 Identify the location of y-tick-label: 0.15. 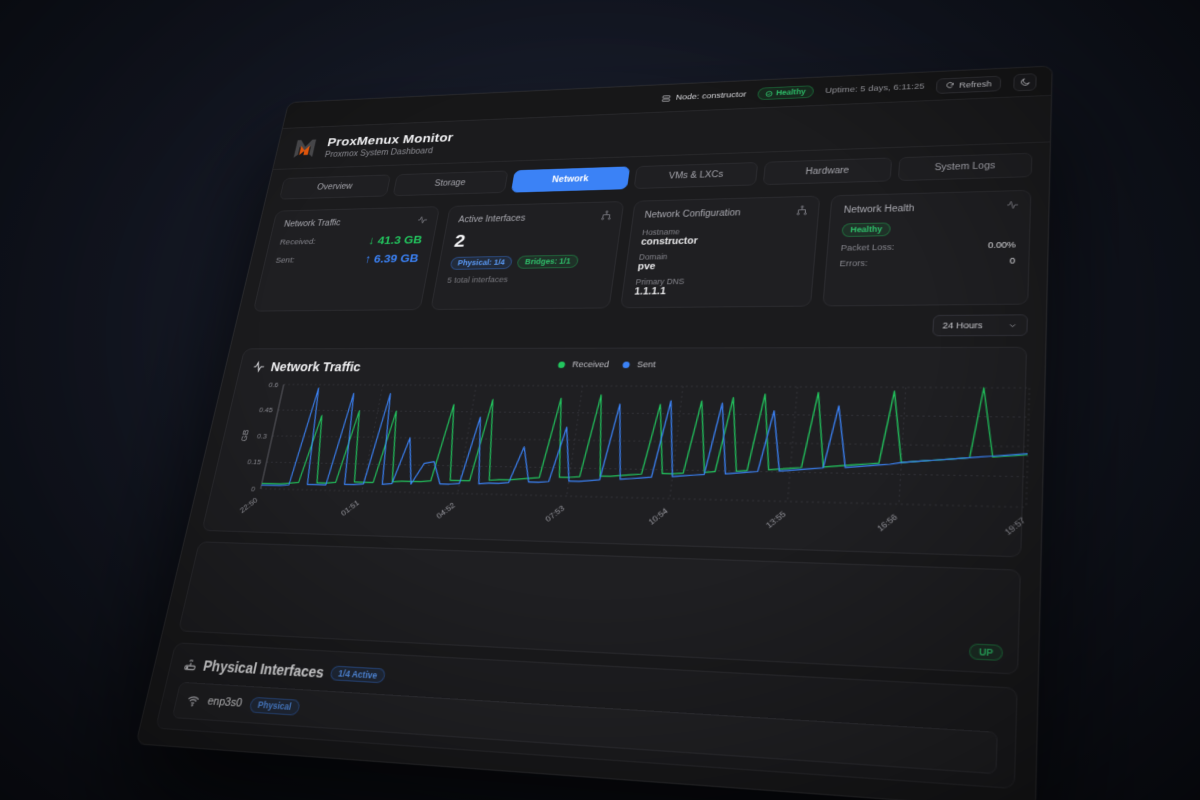
(254, 462).